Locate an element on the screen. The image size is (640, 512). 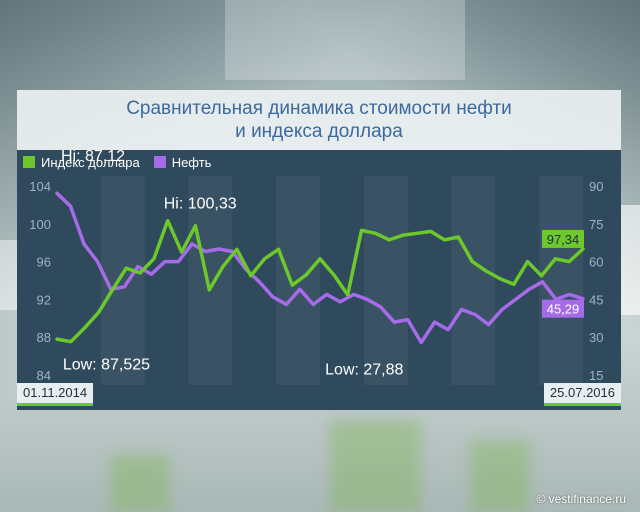
left-axis-tick-label: 100 is located at coordinates (40, 224).